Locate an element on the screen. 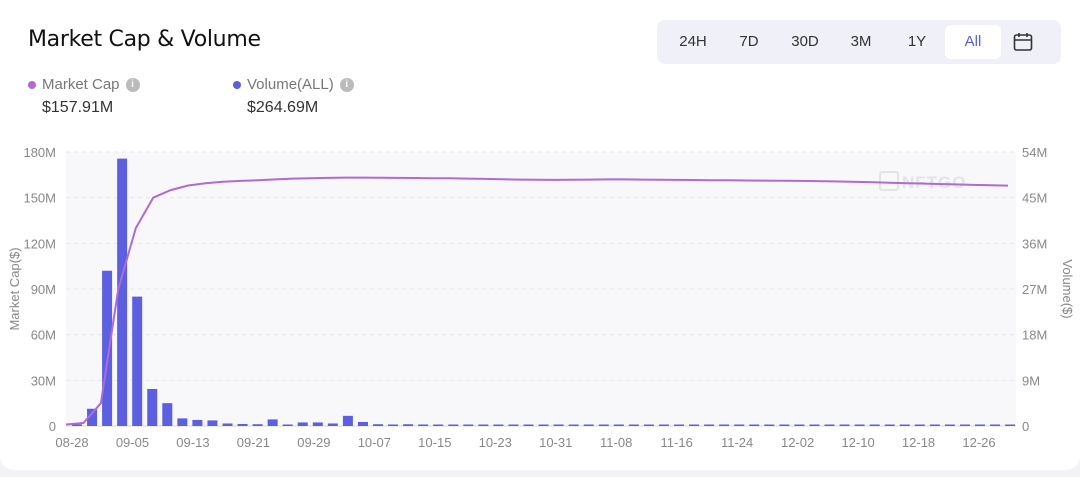 This screenshot has width=1080, height=477. y2-tick-label: 0 is located at coordinates (1025, 426).